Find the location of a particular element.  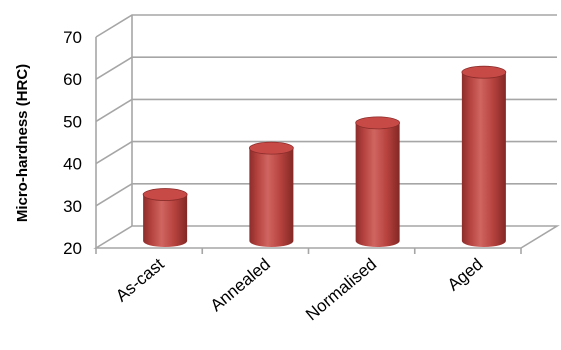

y-tick-label: 60 is located at coordinates (72, 79).